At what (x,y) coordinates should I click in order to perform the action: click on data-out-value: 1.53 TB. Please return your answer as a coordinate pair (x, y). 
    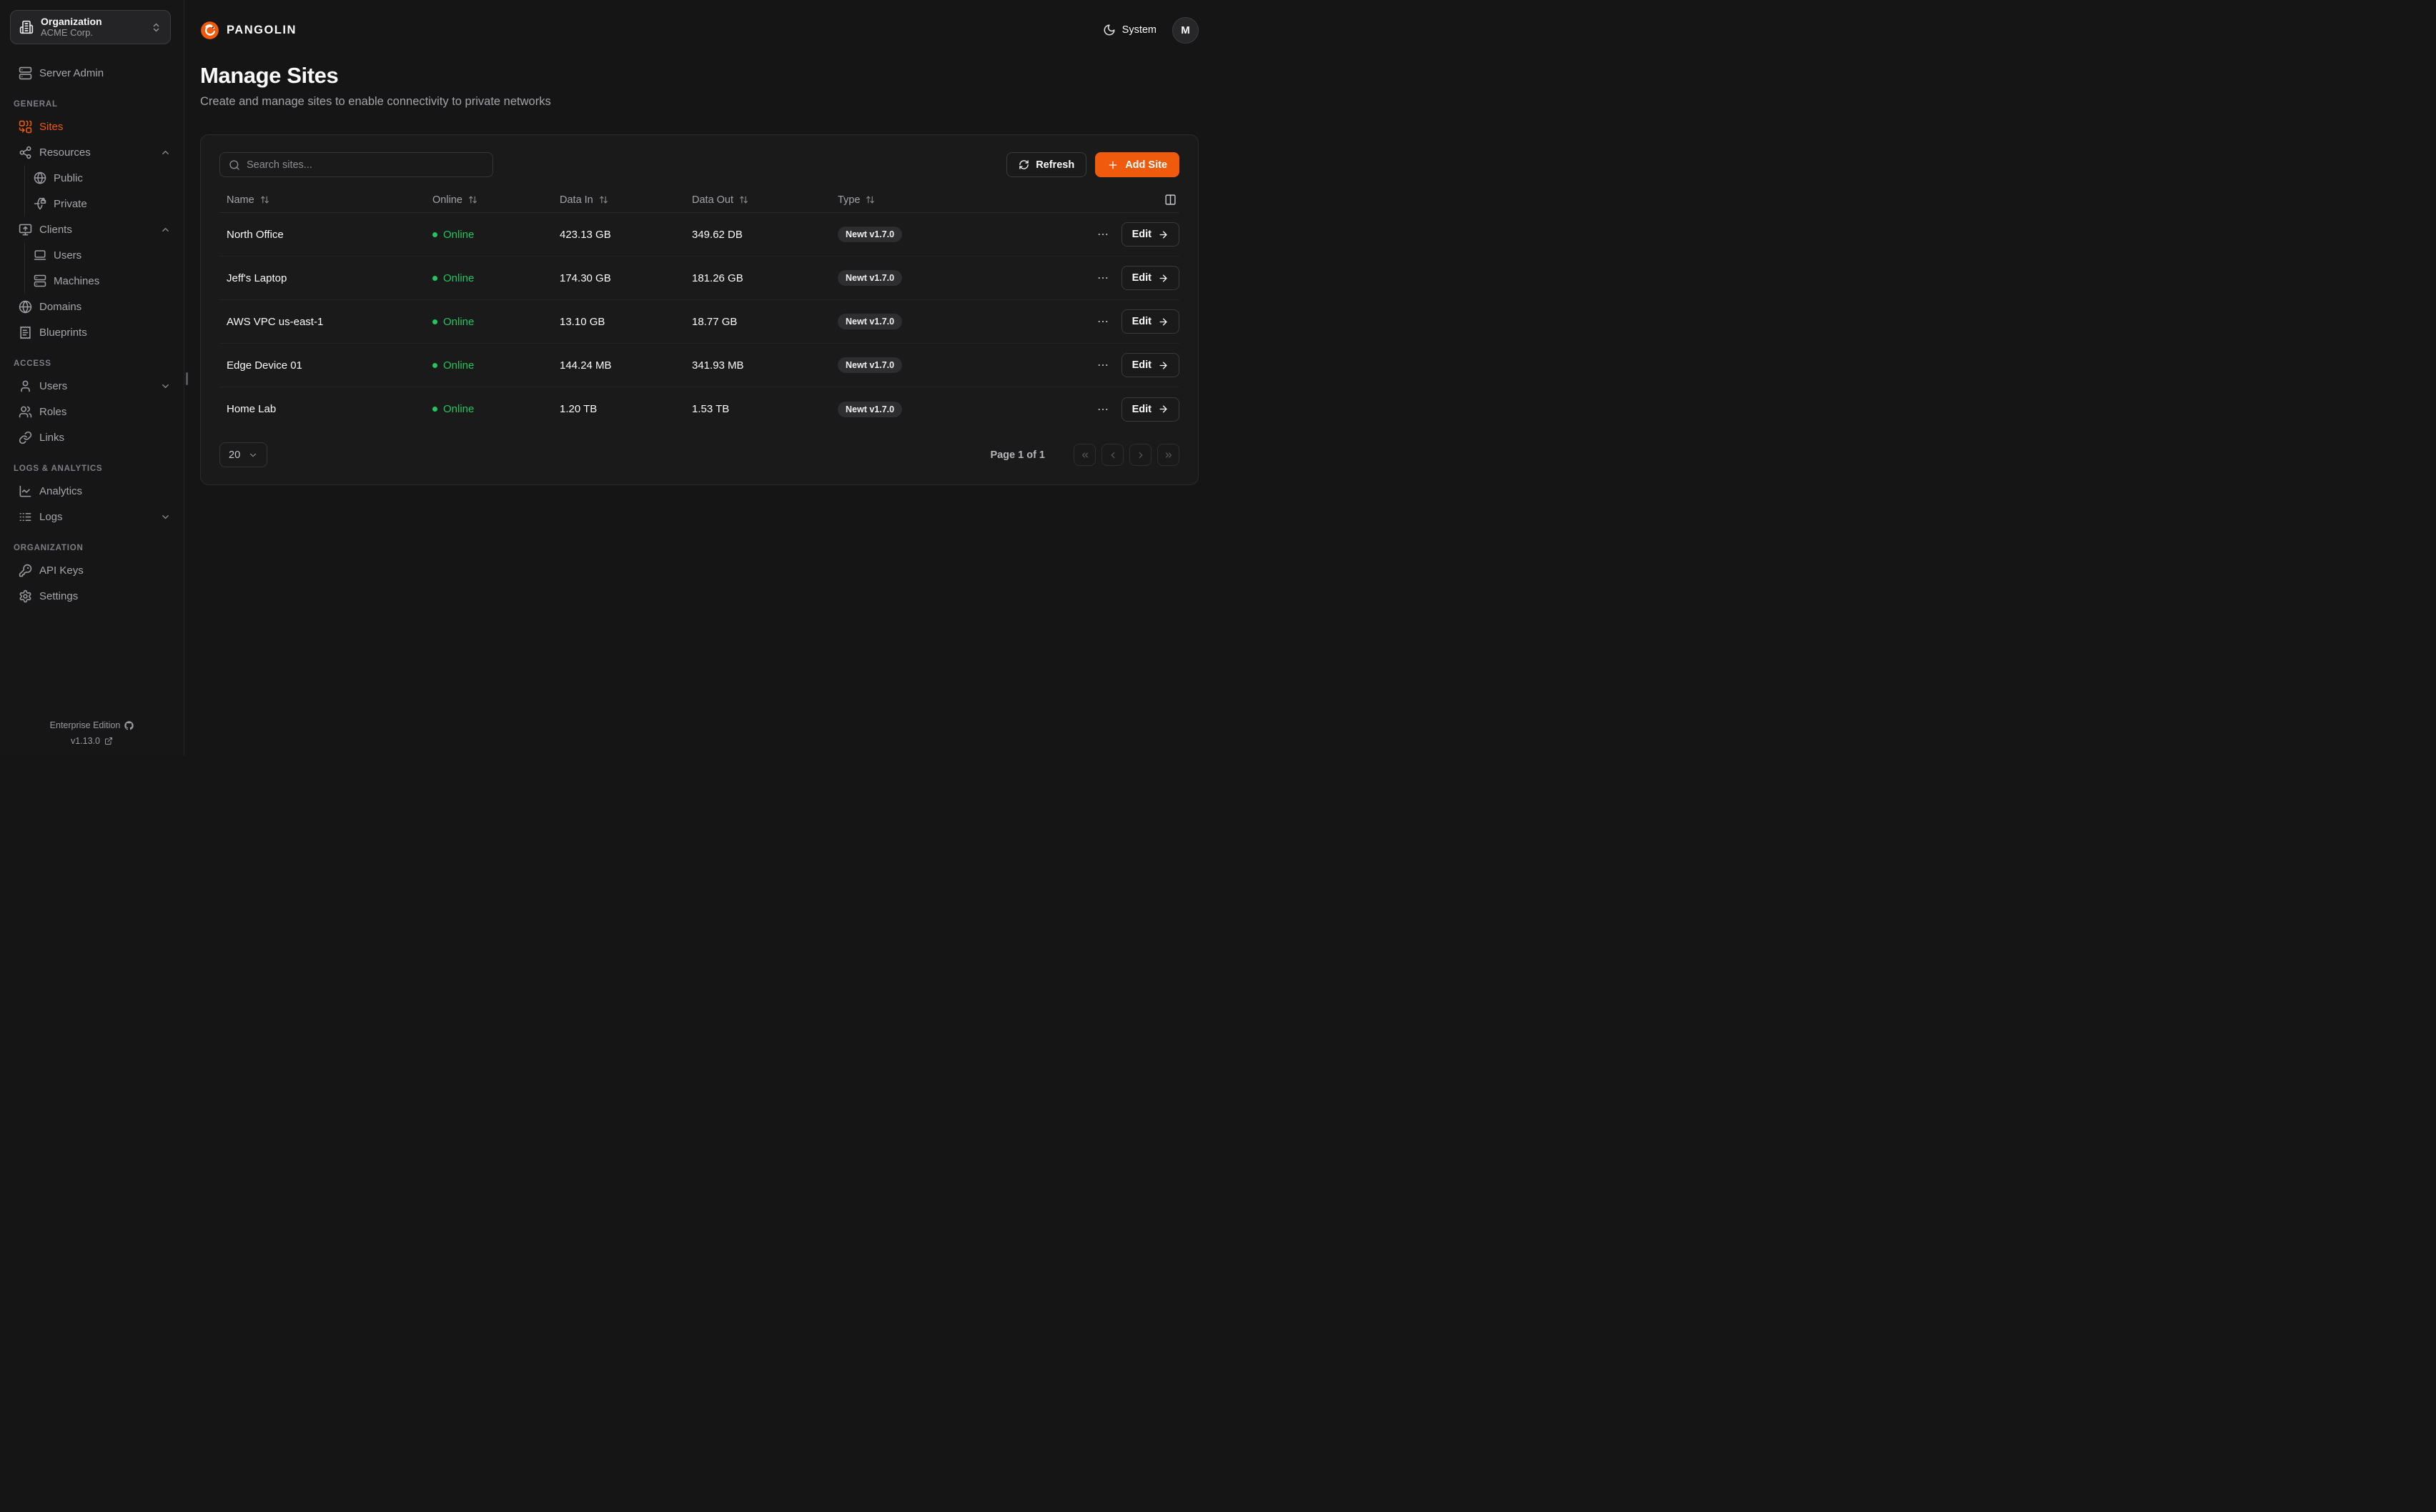
    Looking at the image, I should click on (711, 409).